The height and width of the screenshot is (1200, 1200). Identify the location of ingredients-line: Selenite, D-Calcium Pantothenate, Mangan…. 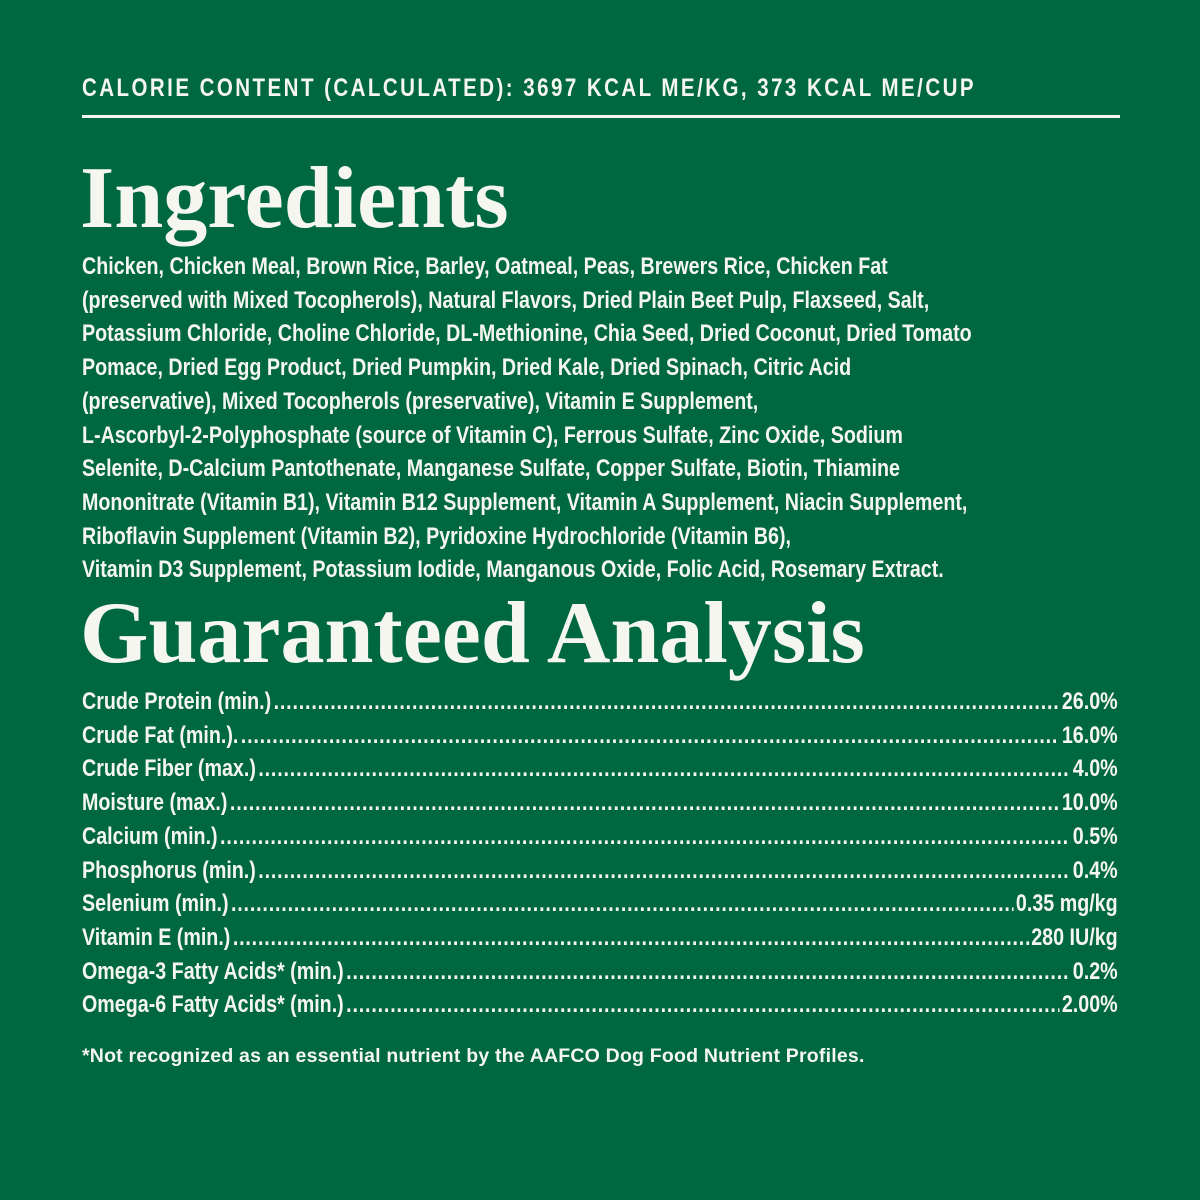
(491, 469).